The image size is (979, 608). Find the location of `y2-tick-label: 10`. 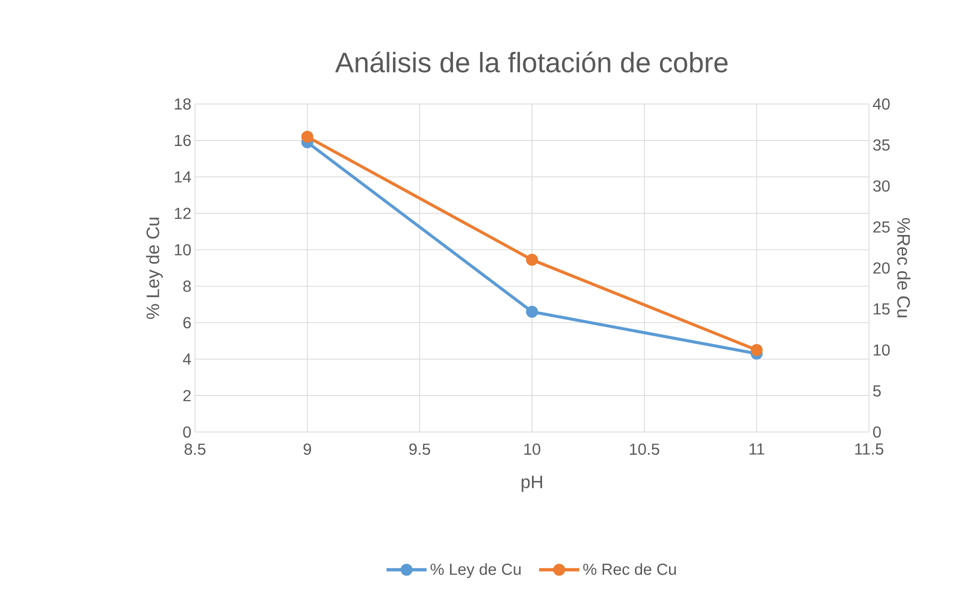

y2-tick-label: 10 is located at coordinates (882, 350).